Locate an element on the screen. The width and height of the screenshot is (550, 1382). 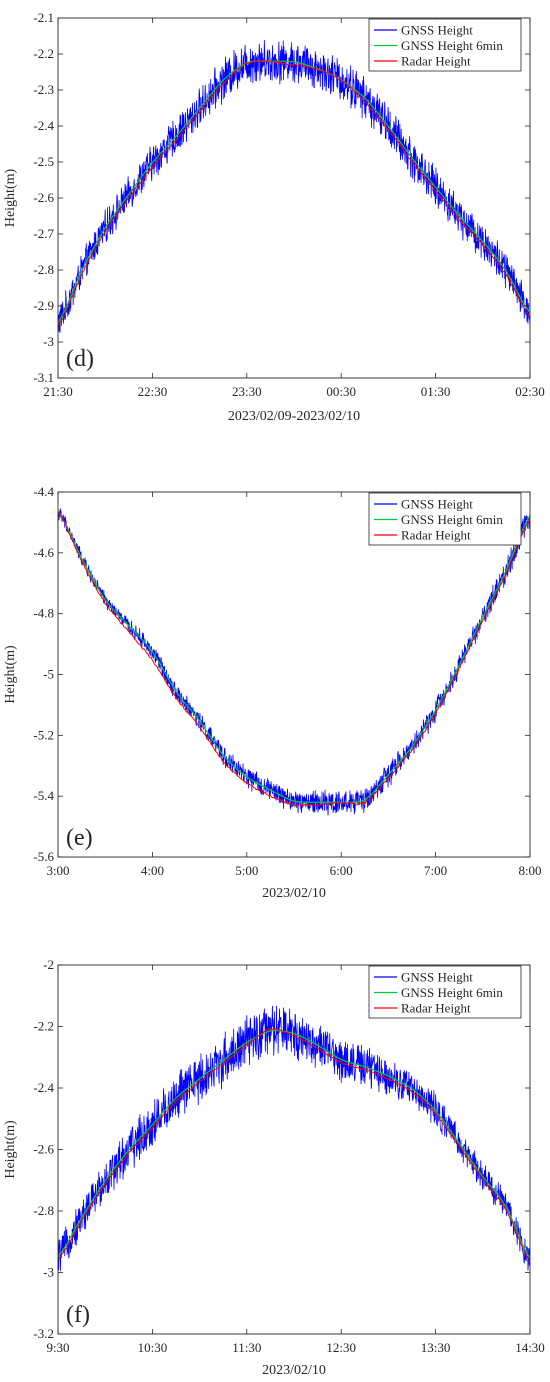
x-tick-label: 10:30 is located at coordinates (153, 1347).